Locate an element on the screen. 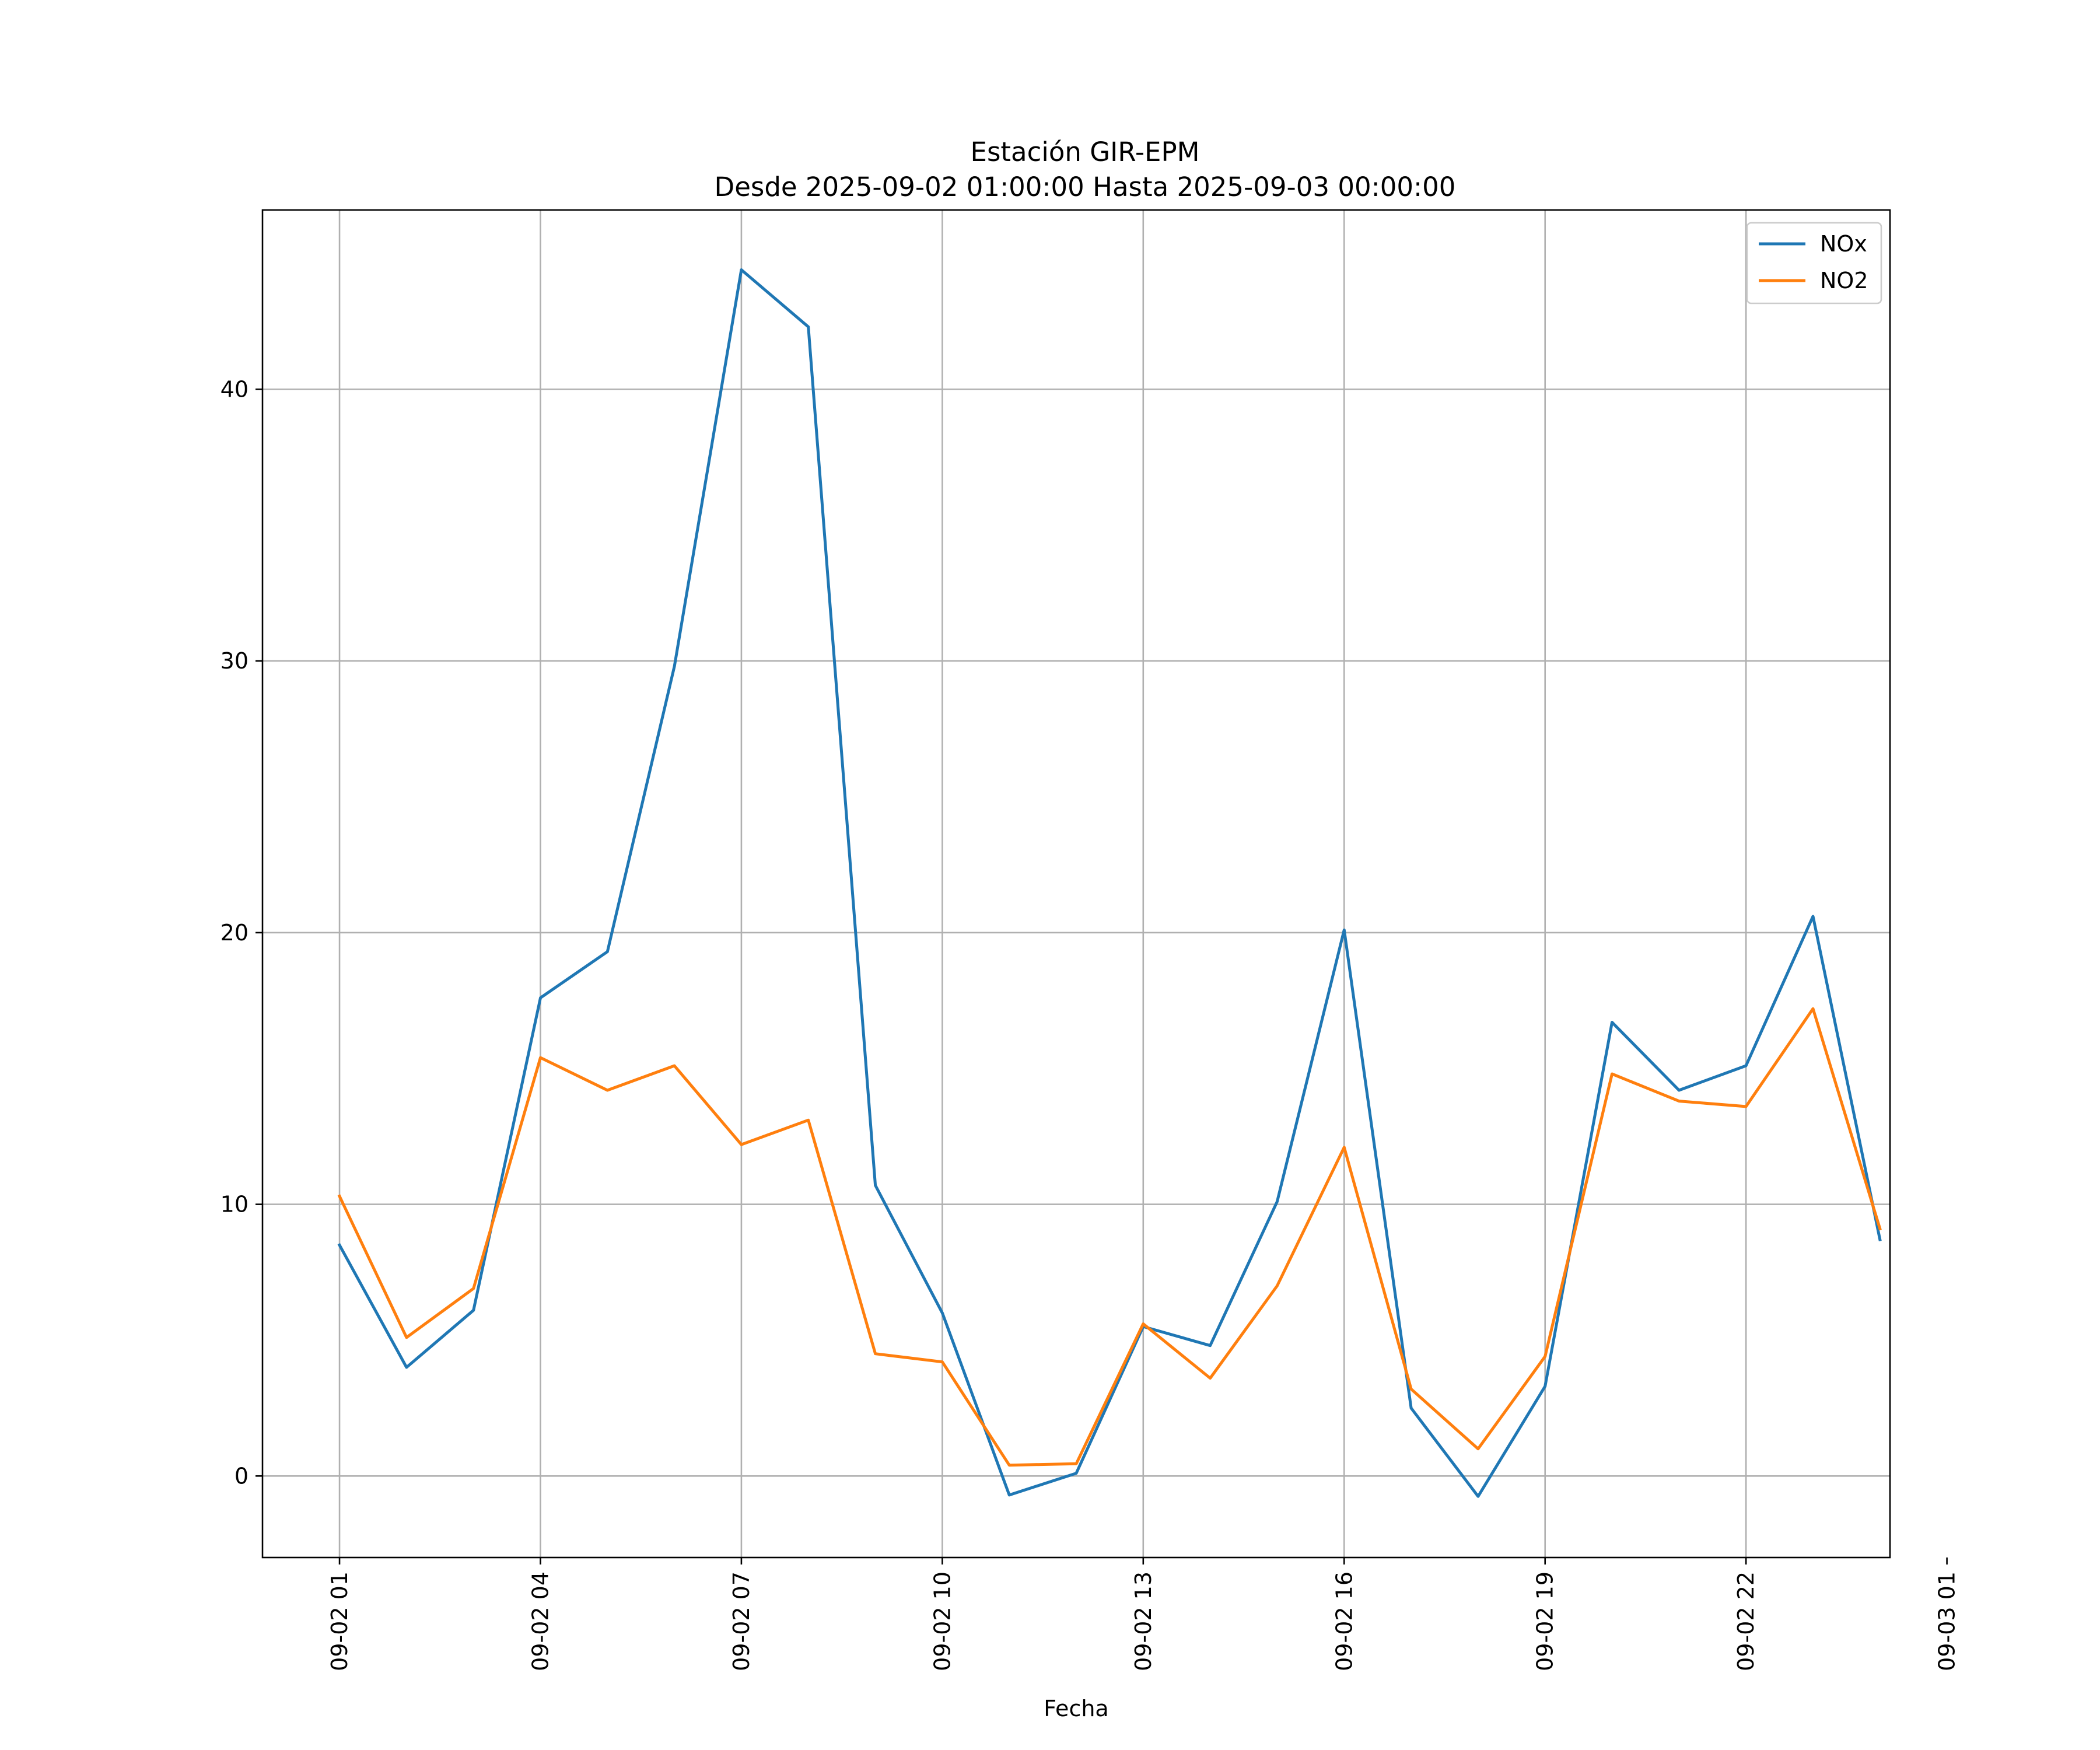 The height and width of the screenshot is (1750, 2100). y-tick-label: 40 is located at coordinates (235, 389).